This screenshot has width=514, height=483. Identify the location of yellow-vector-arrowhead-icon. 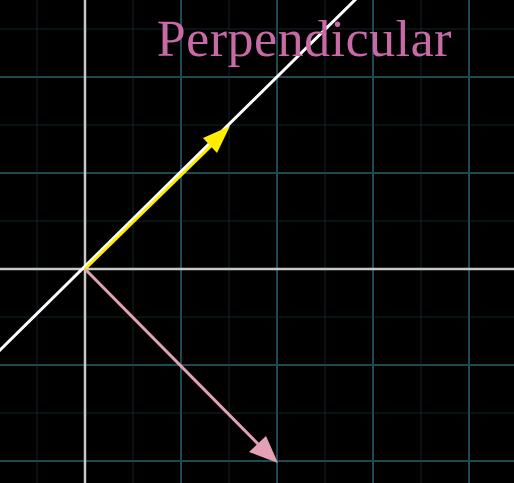
(216, 139).